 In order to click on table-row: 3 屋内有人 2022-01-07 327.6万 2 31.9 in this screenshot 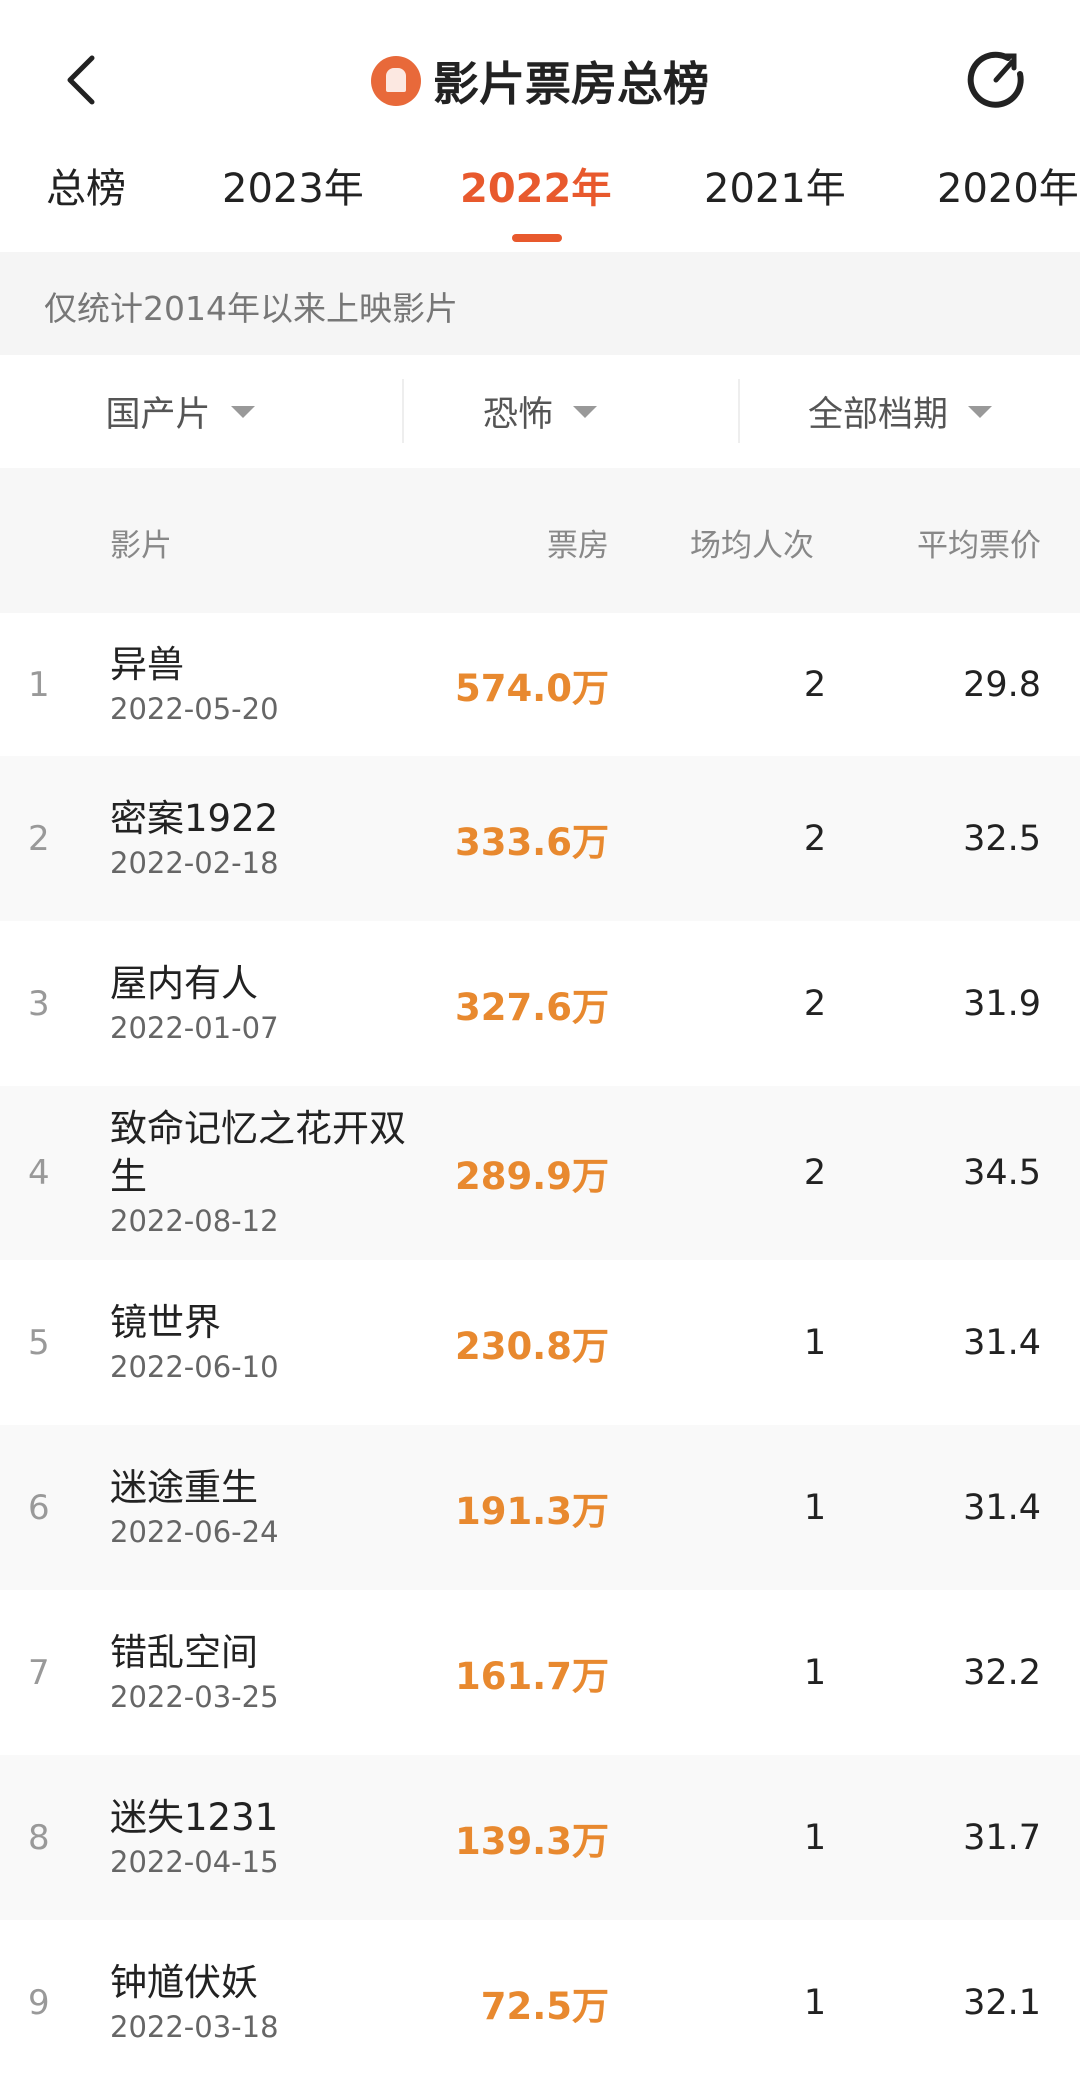, I will do `click(540, 1003)`.